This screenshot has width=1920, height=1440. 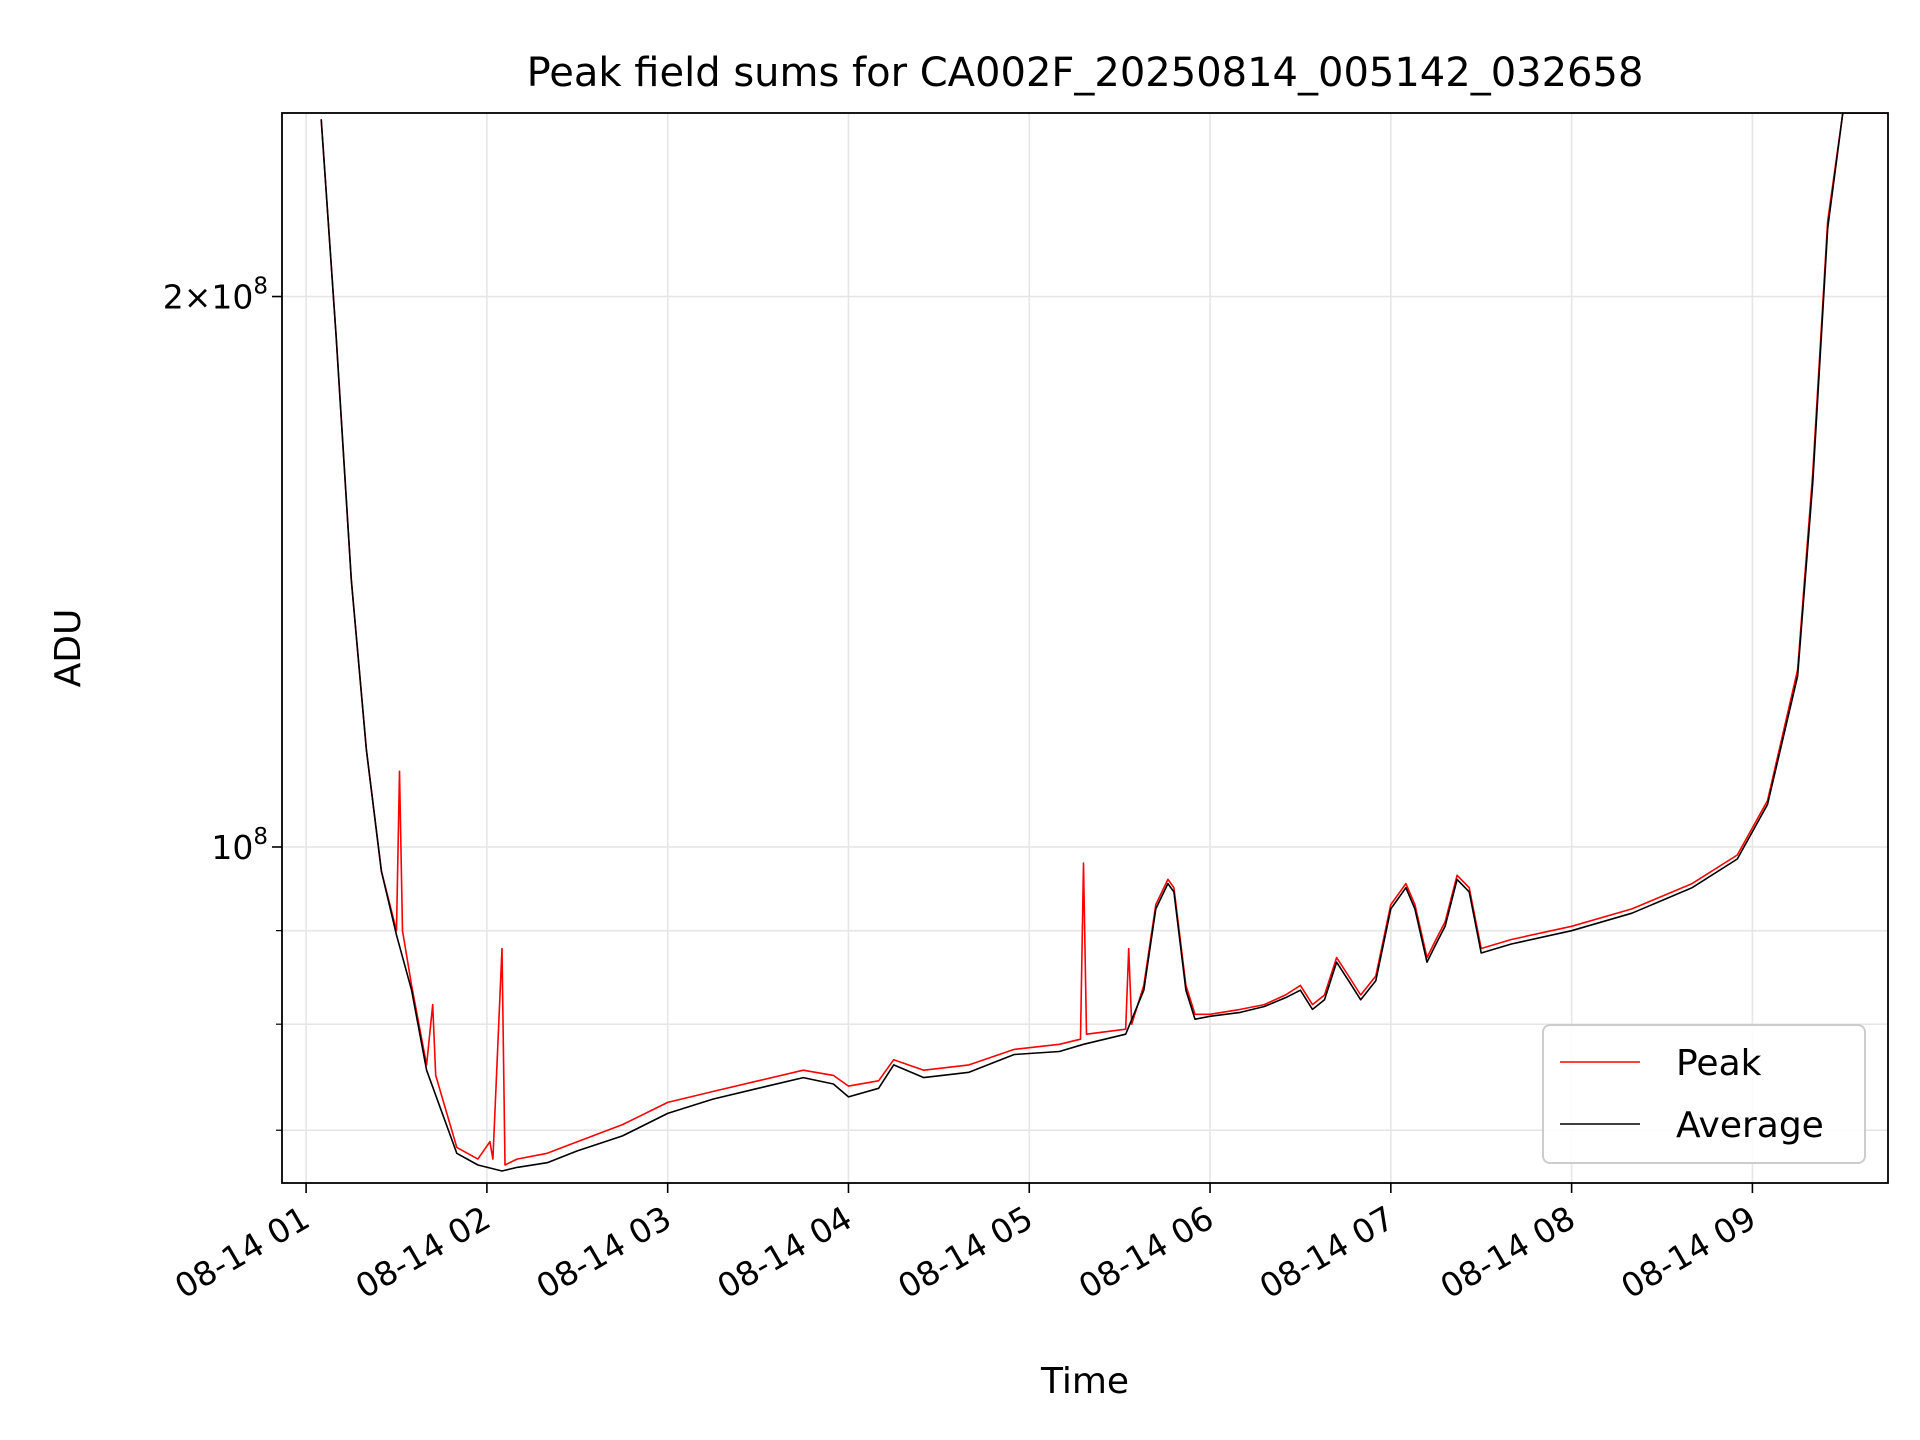 I want to click on y-tick-label: 108, so click(x=239, y=845).